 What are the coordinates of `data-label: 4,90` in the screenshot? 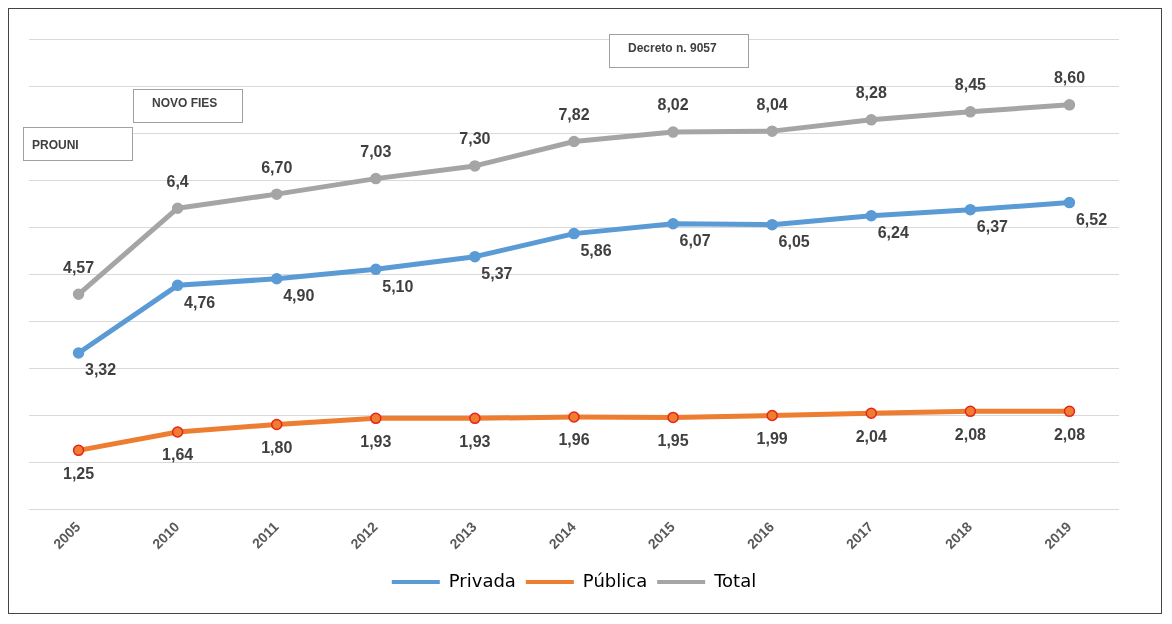 It's located at (299, 296).